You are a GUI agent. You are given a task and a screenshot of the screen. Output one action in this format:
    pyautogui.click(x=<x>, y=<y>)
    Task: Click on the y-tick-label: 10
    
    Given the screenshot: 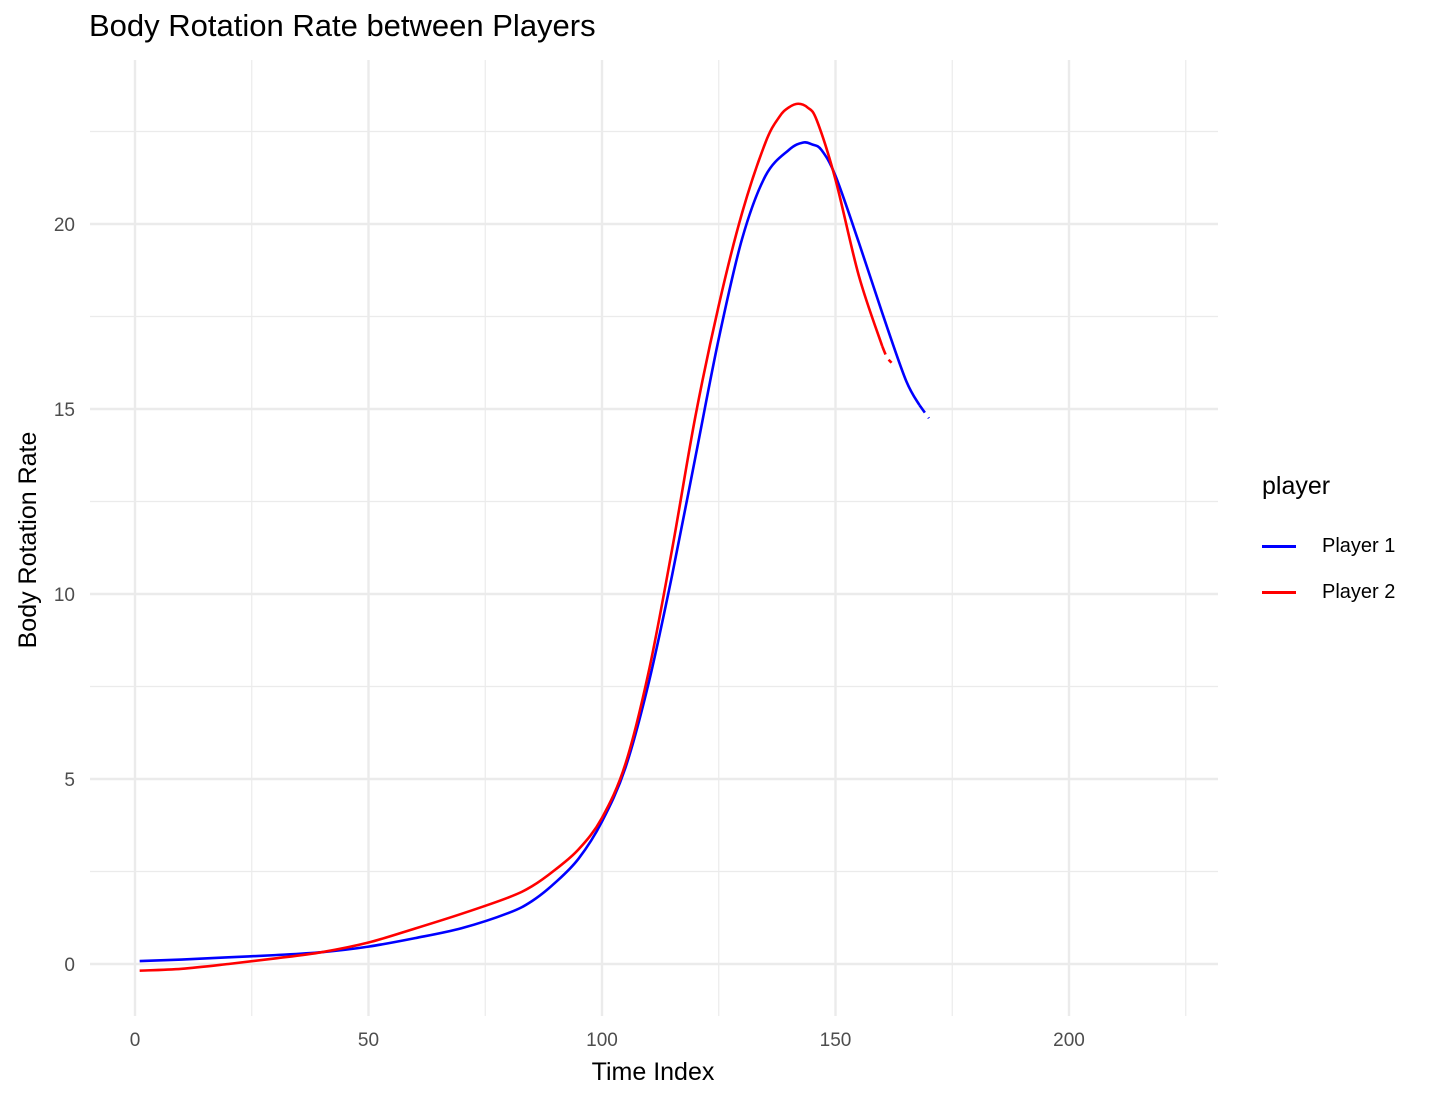 What is the action you would take?
    pyautogui.click(x=64, y=595)
    